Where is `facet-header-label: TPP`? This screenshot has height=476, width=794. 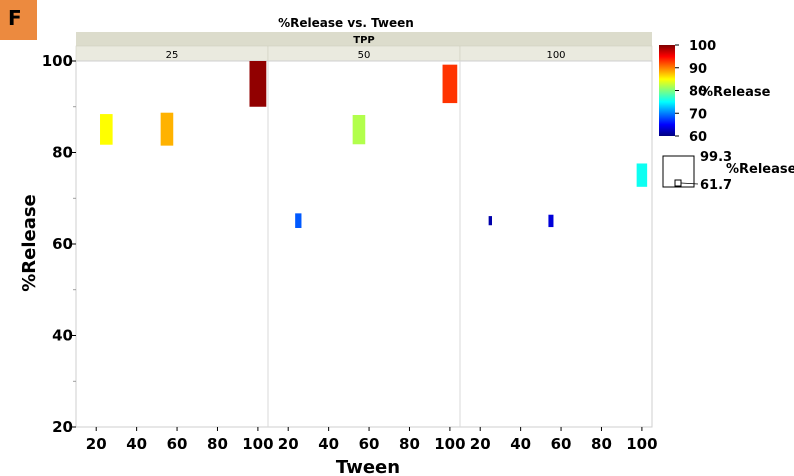 facet-header-label: TPP is located at coordinates (363, 40).